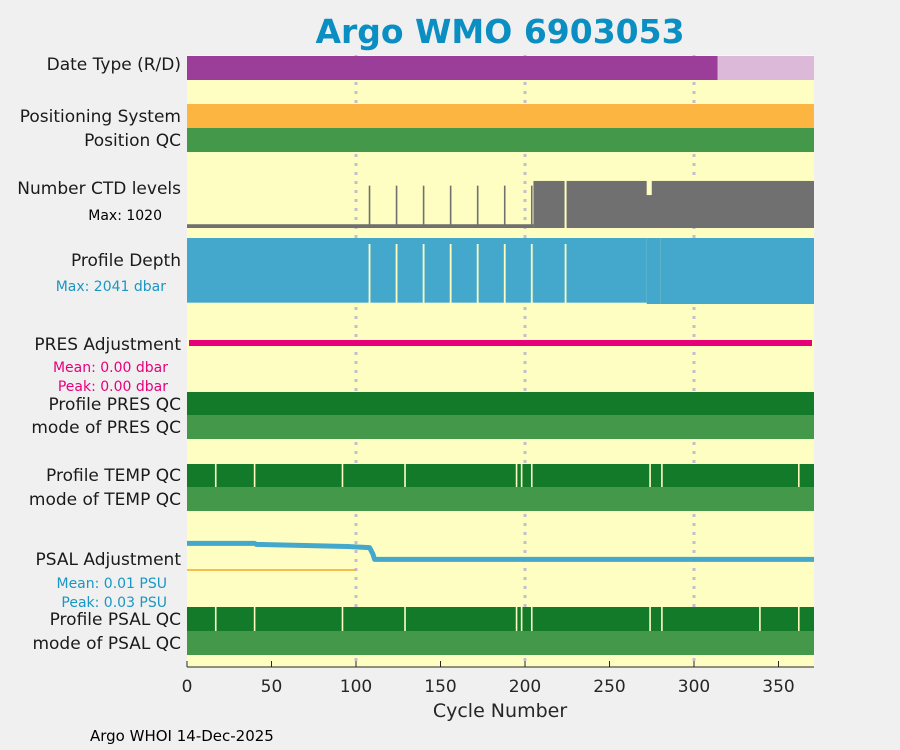  What do you see at coordinates (500, 343) in the screenshot?
I see `pres-adjustment-line` at bounding box center [500, 343].